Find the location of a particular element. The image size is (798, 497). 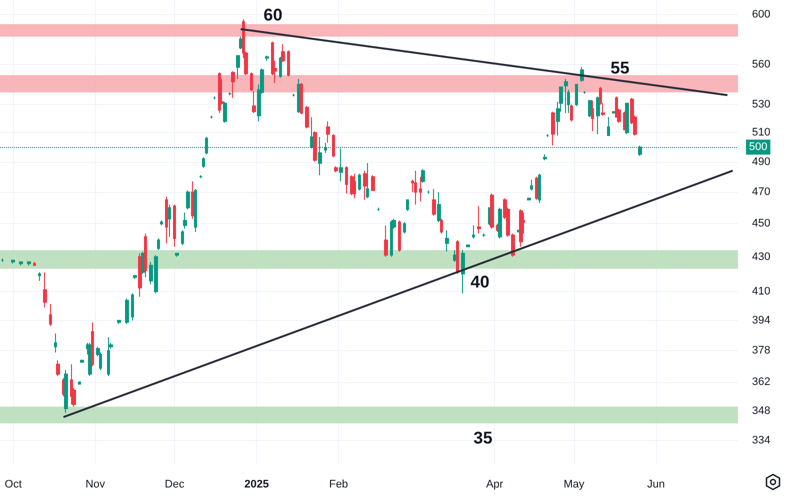

y-tick-label: 430 is located at coordinates (761, 256).